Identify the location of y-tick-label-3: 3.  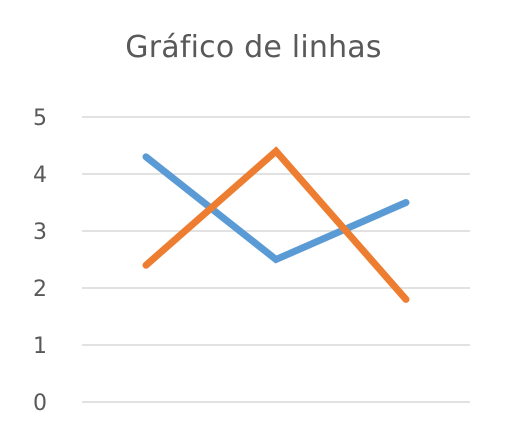
(40, 232).